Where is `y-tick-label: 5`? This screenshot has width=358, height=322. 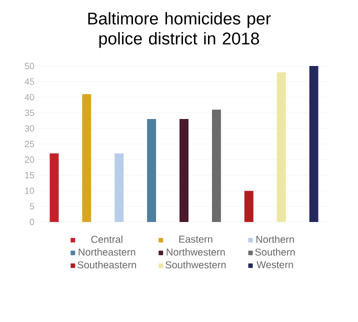 y-tick-label: 5 is located at coordinates (32, 206).